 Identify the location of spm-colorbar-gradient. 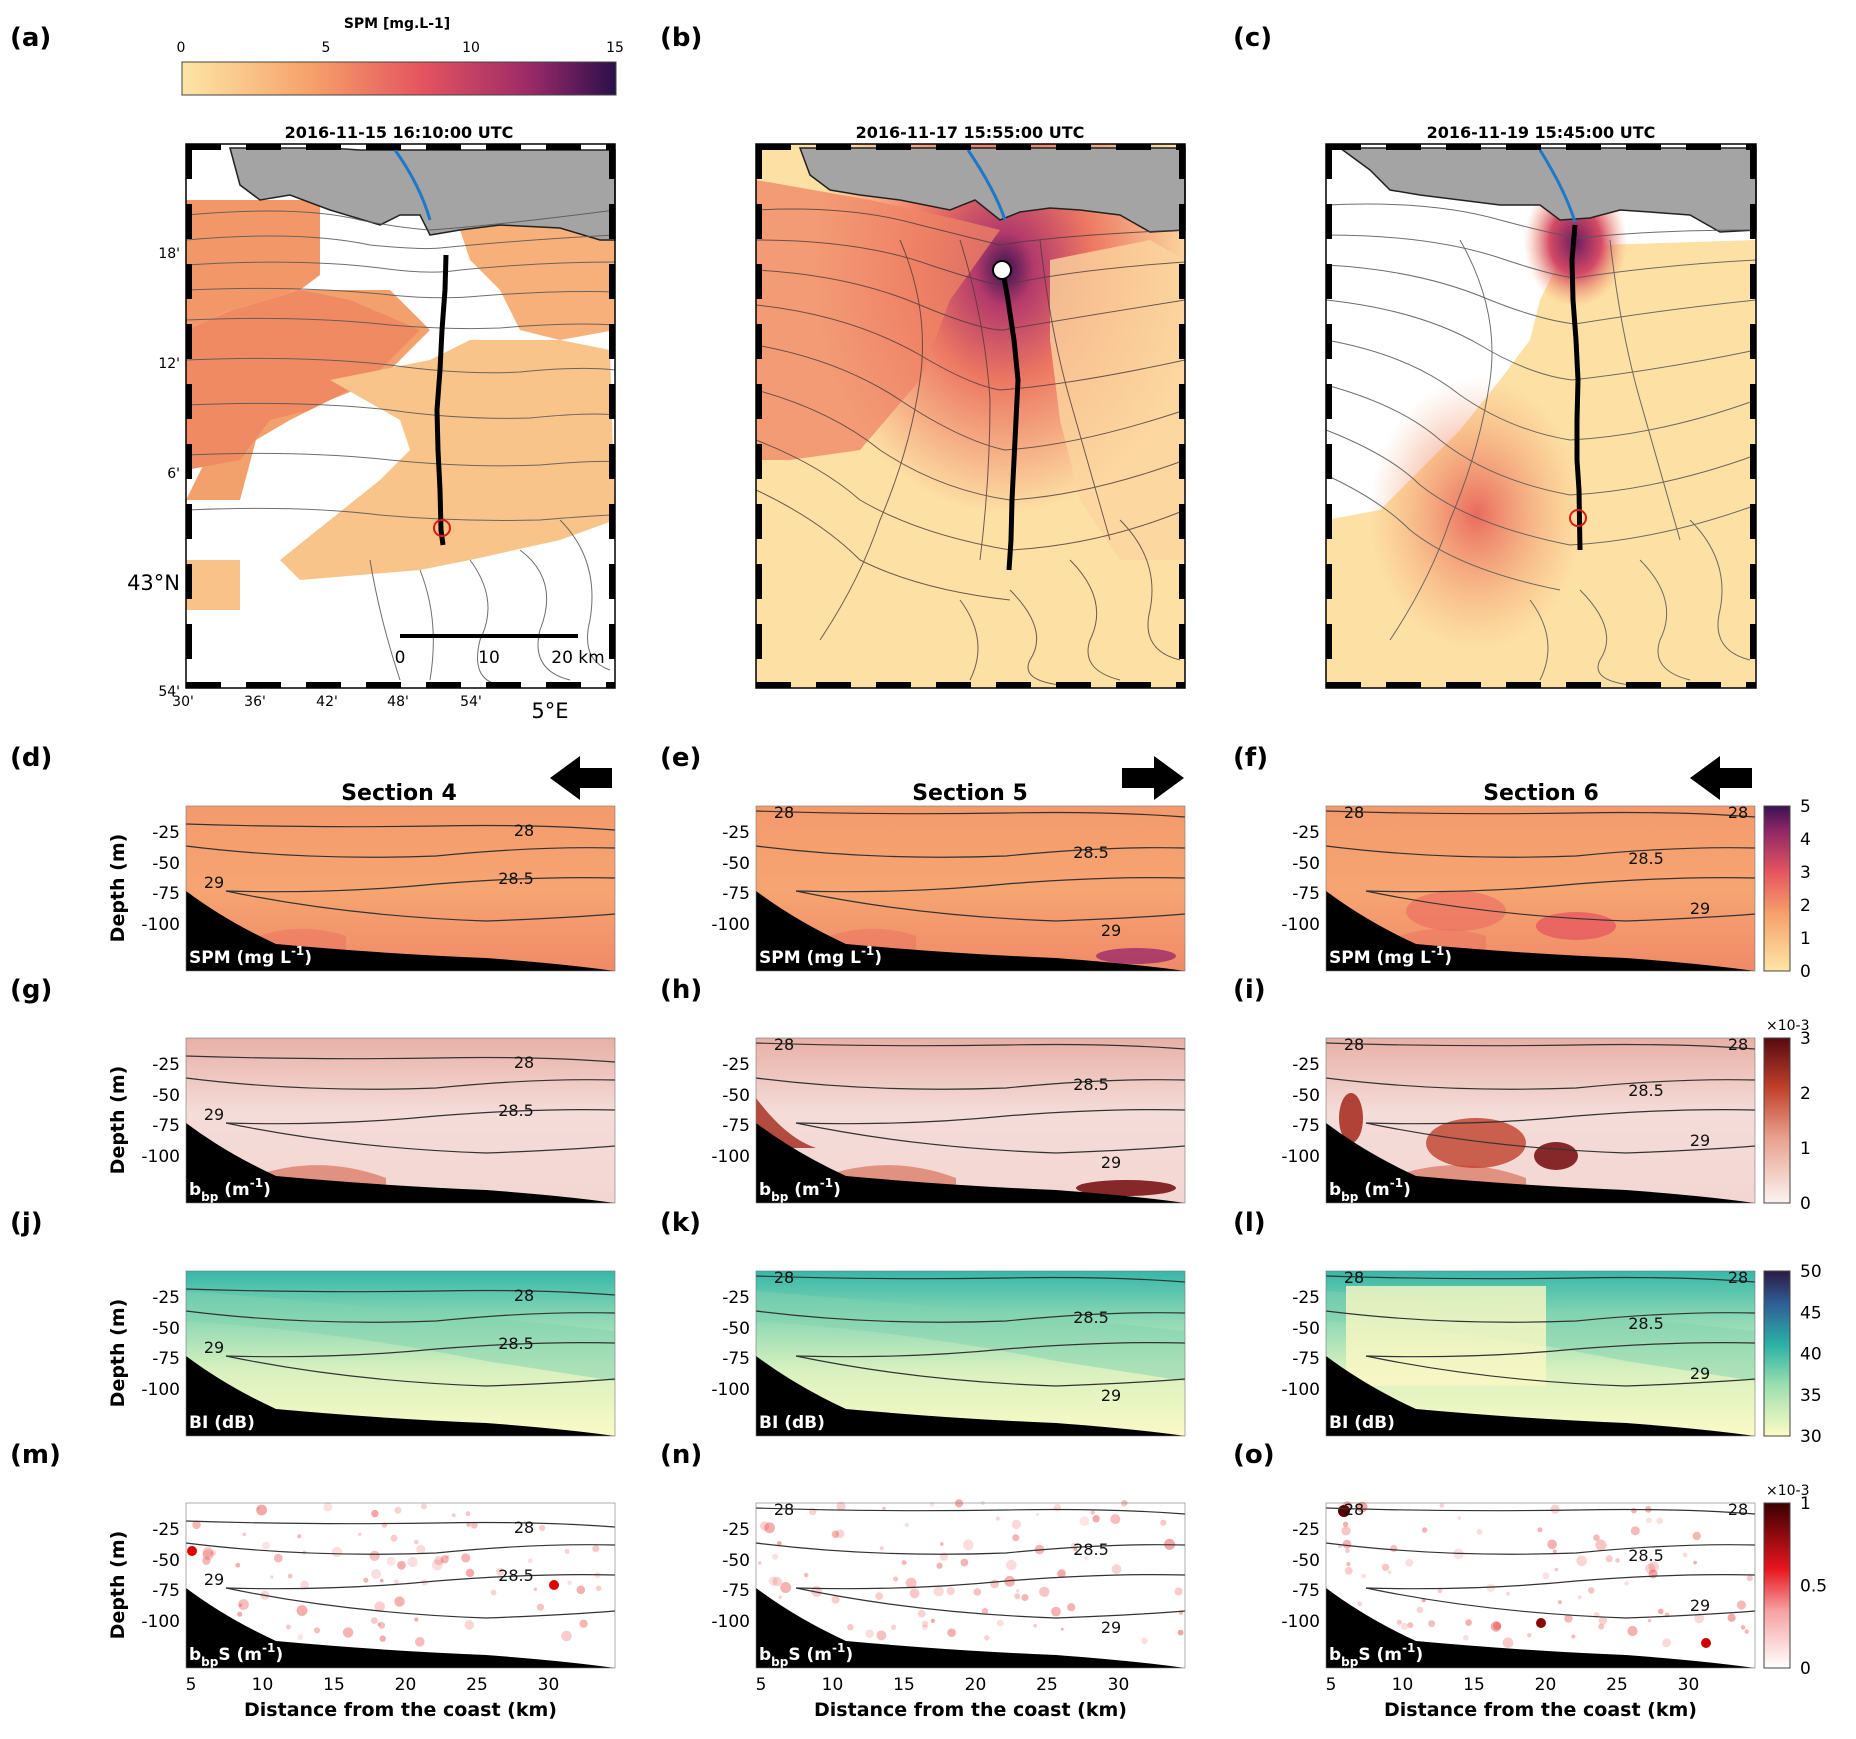
(399, 78).